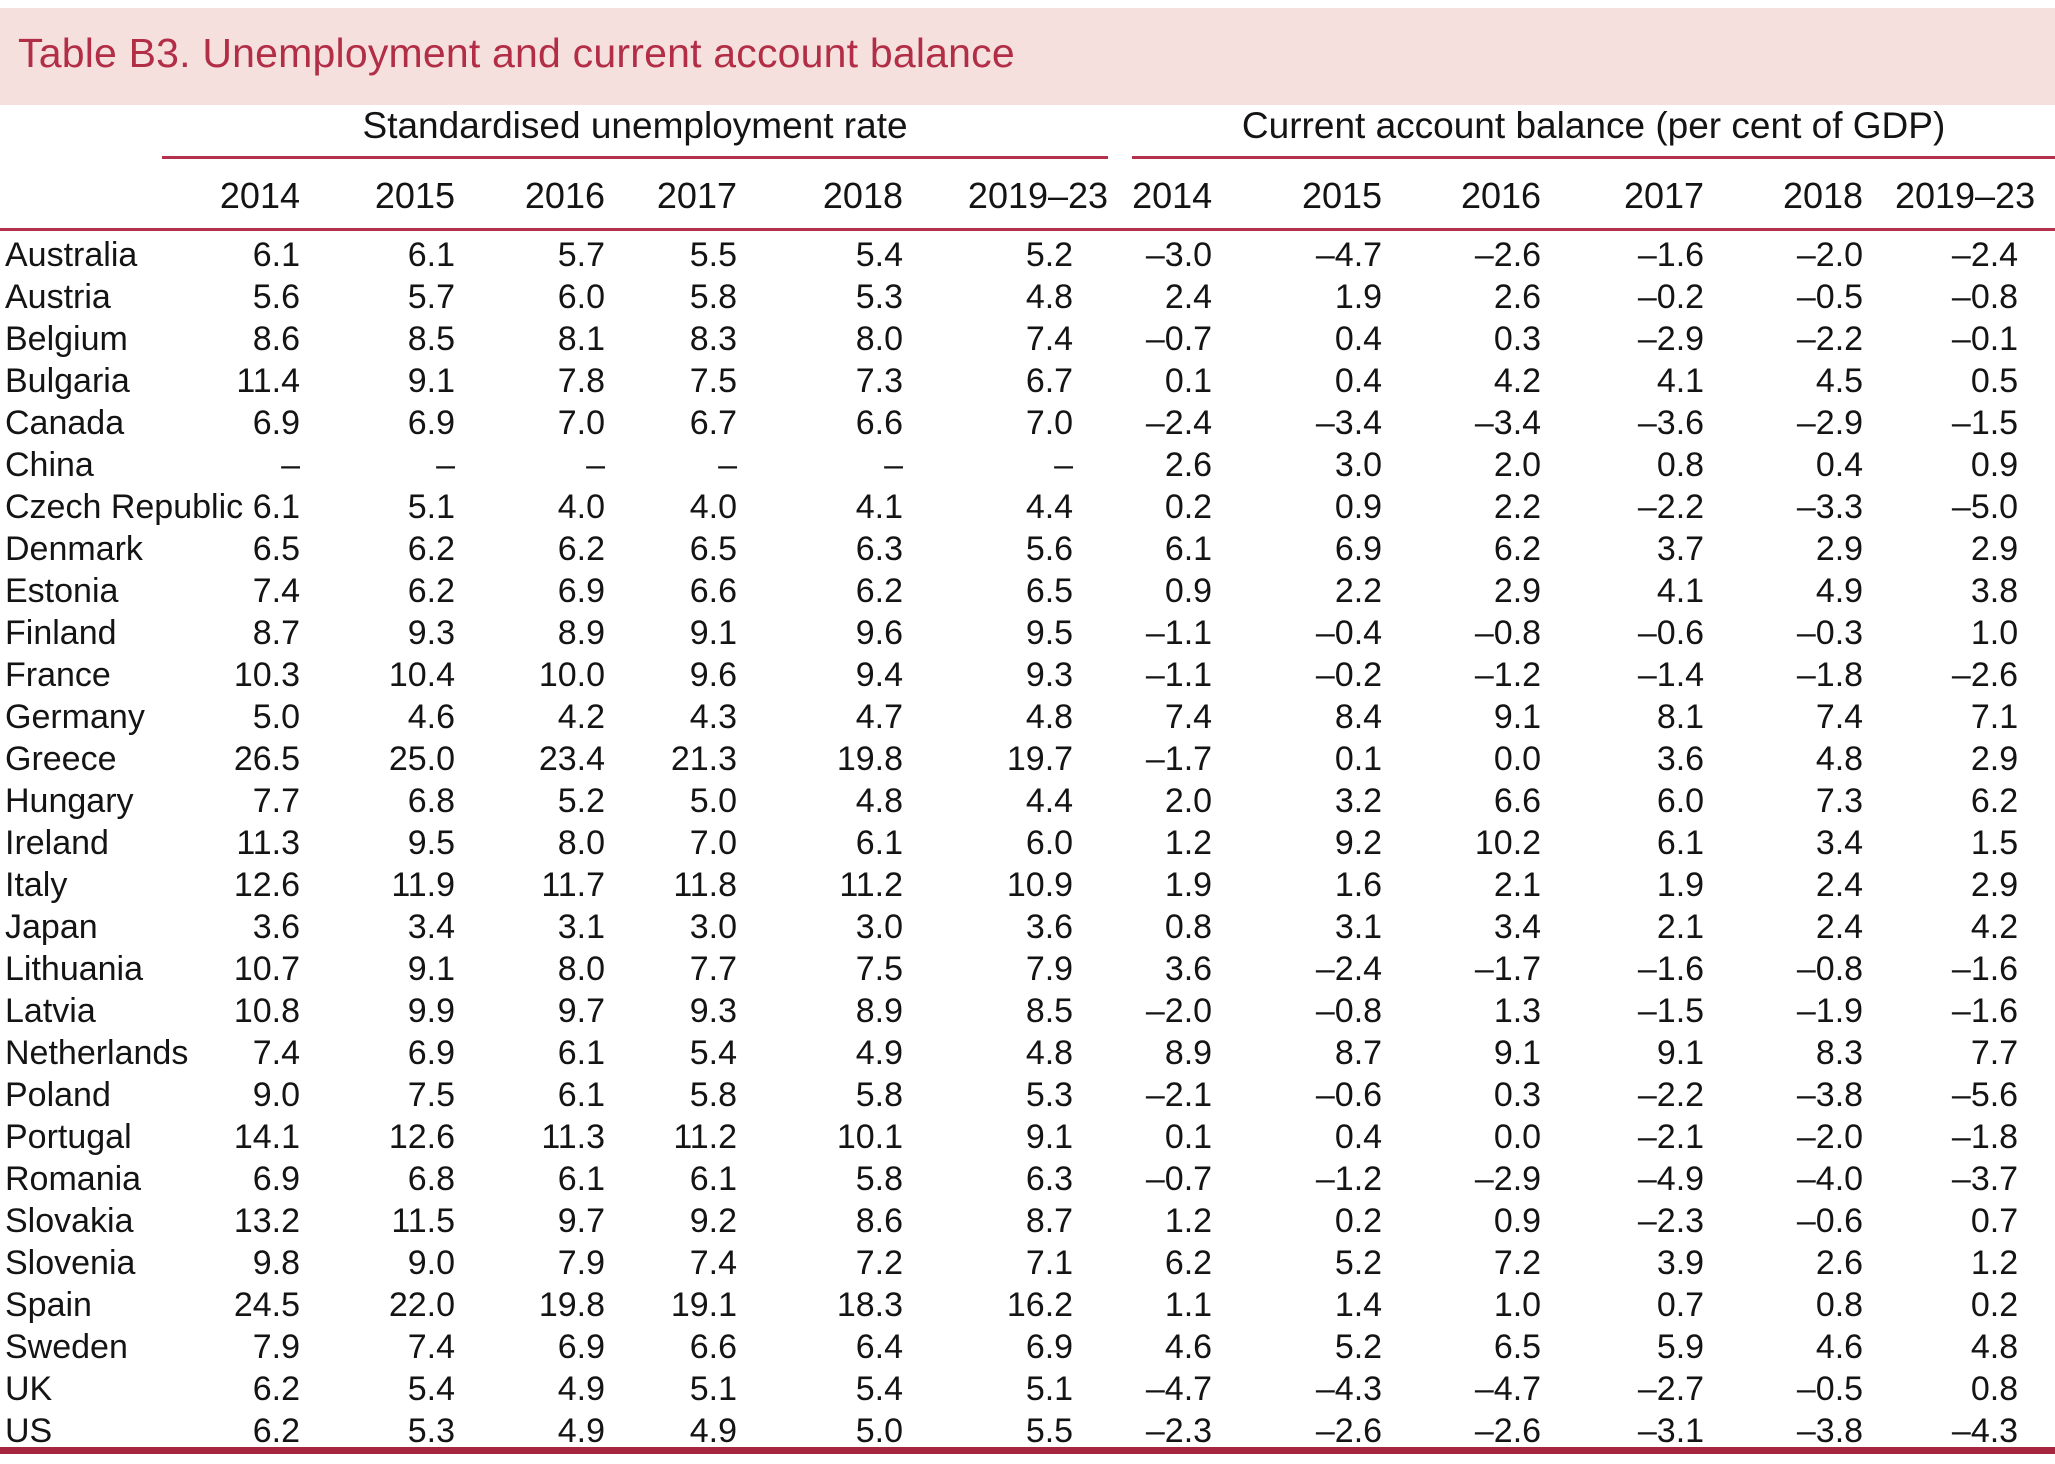 The width and height of the screenshot is (2055, 1464). What do you see at coordinates (377, 195) in the screenshot?
I see `year-header: 2015` at bounding box center [377, 195].